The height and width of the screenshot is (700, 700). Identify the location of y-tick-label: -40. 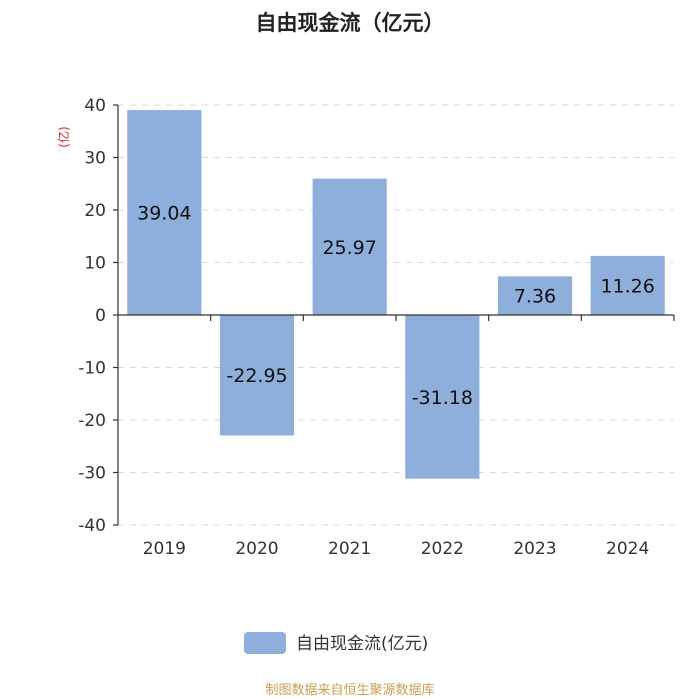
(92, 526).